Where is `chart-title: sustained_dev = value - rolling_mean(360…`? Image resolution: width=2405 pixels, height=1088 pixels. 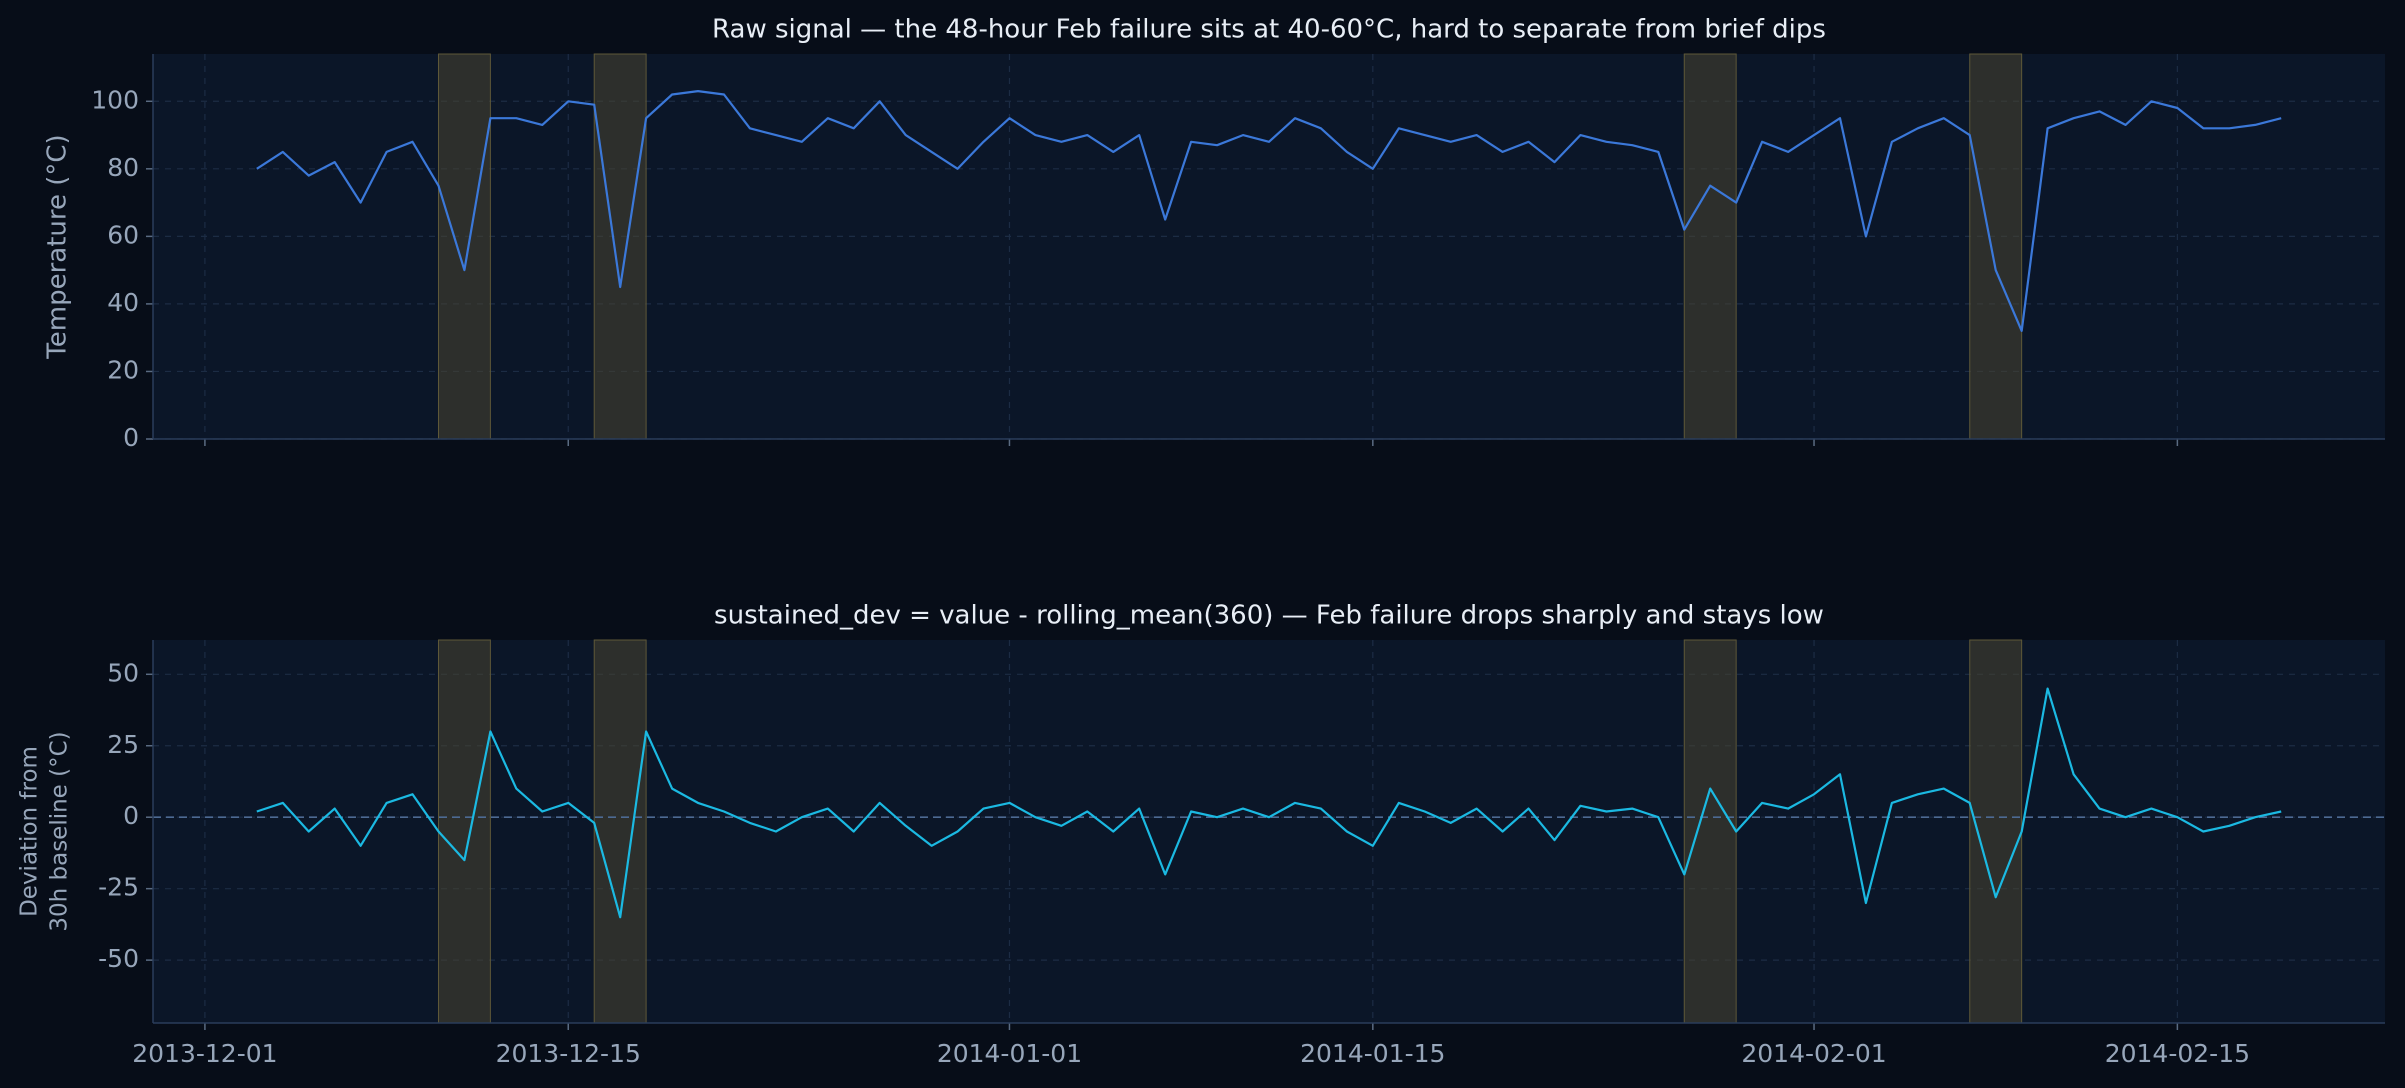
chart-title: sustained_dev = value - rolling_mean(360… is located at coordinates (1269, 616).